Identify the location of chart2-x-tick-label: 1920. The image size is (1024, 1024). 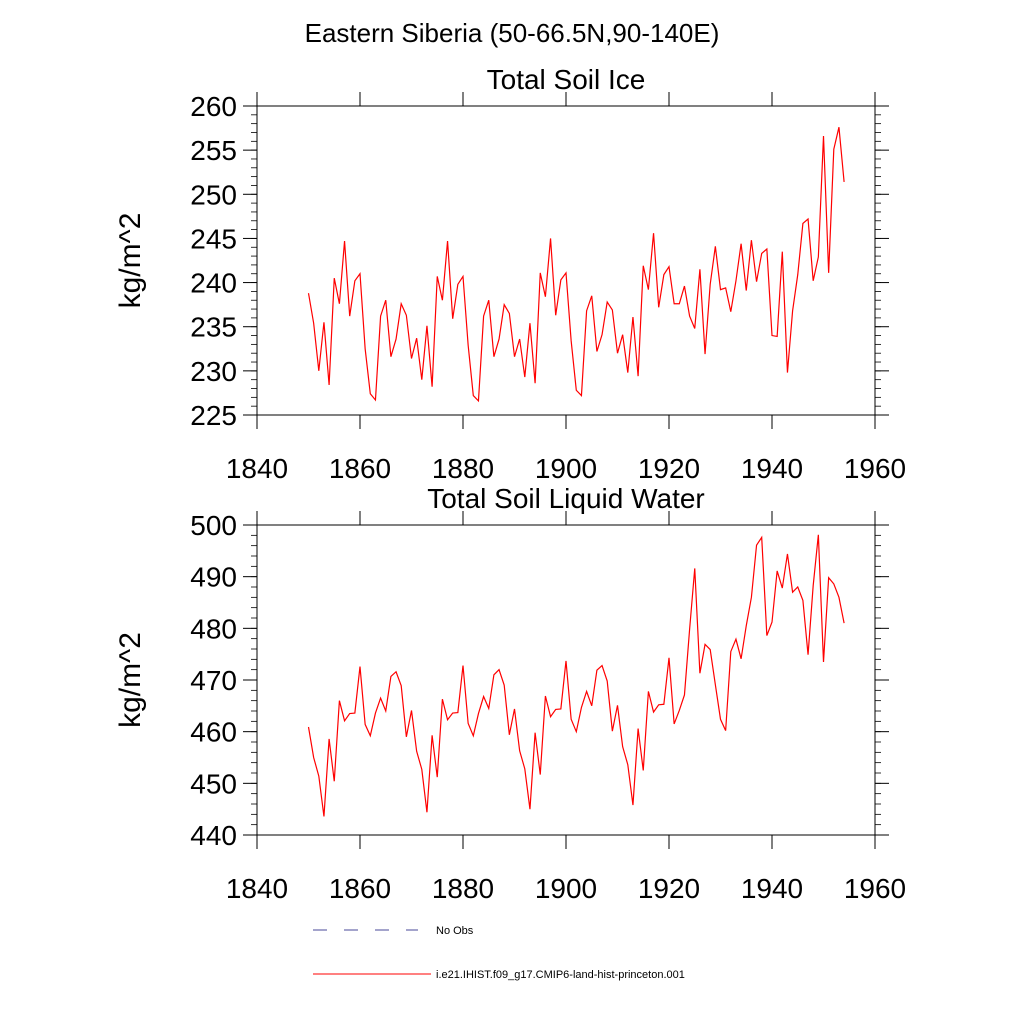
(669, 888).